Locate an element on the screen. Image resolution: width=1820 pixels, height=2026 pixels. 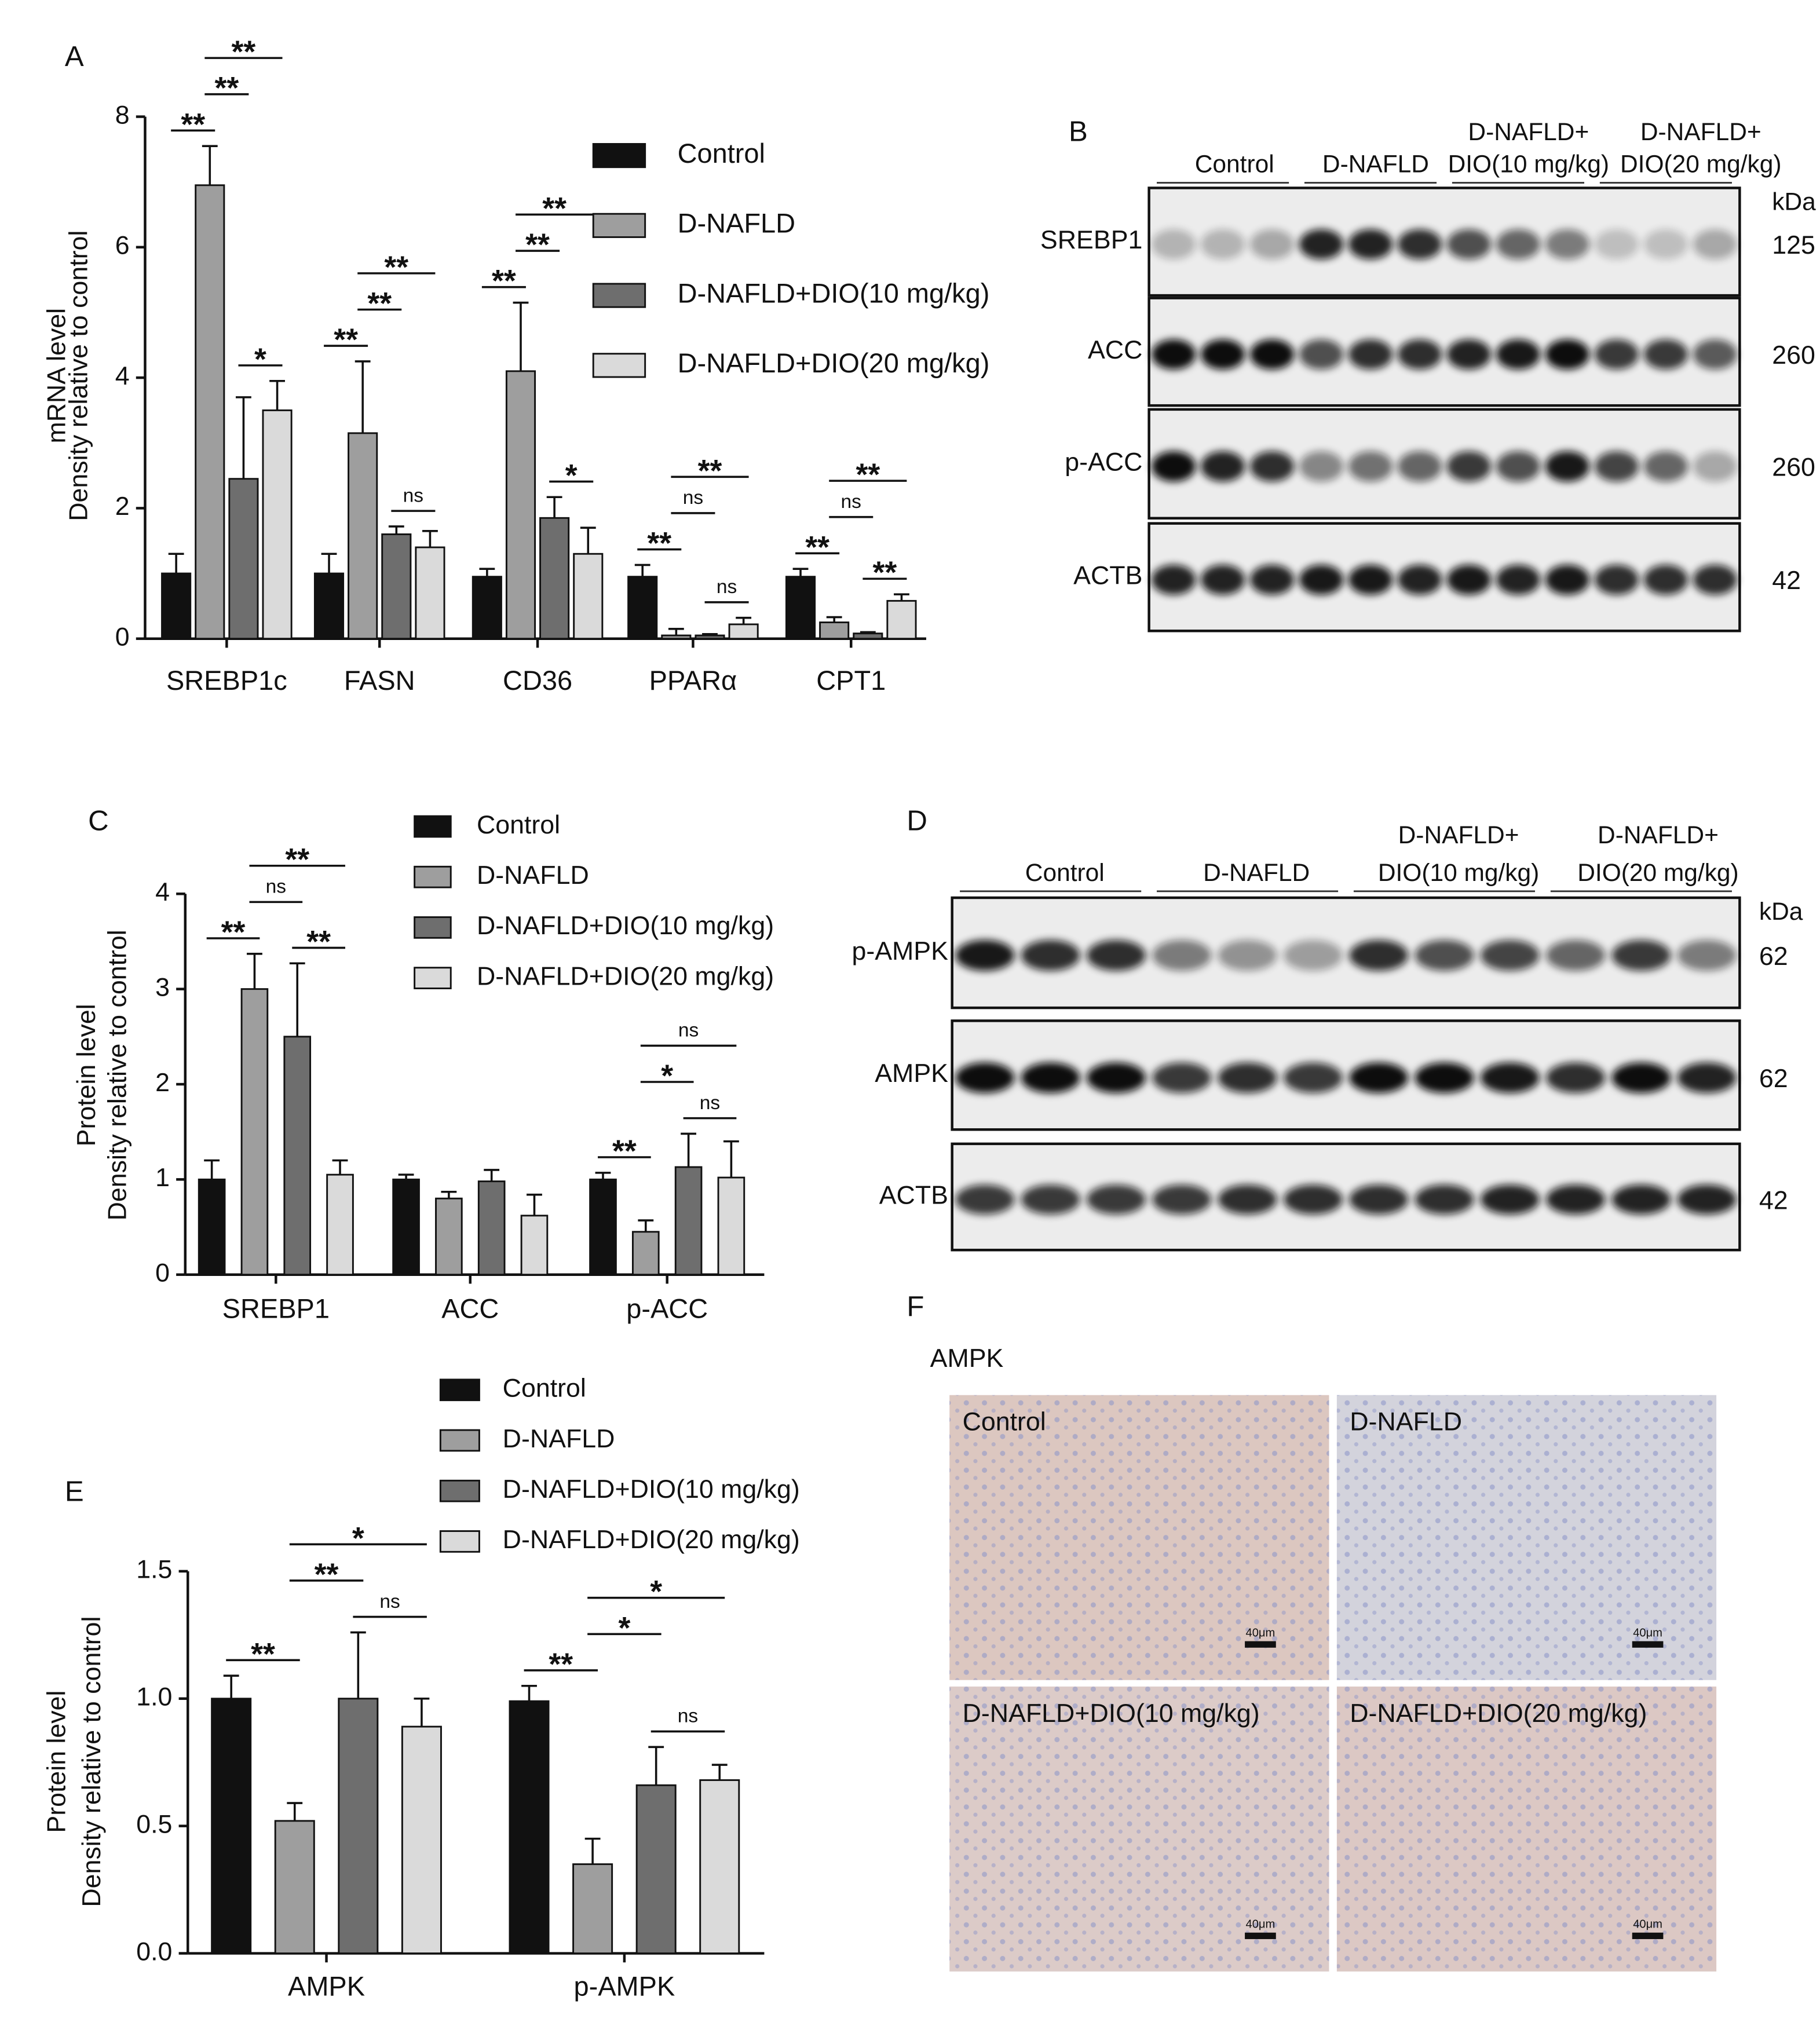
x-tick-label: PPARα is located at coordinates (693, 680).